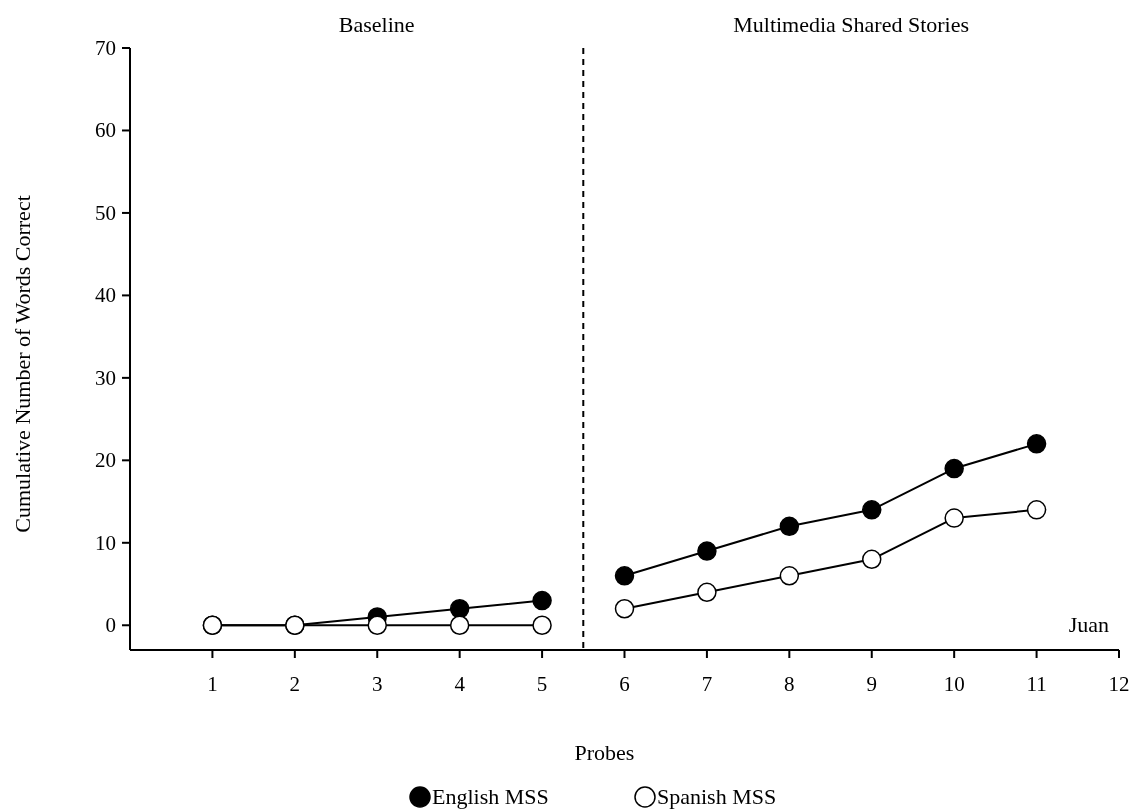 The width and height of the screenshot is (1138, 812). What do you see at coordinates (789, 684) in the screenshot?
I see `x-tick-label: 8` at bounding box center [789, 684].